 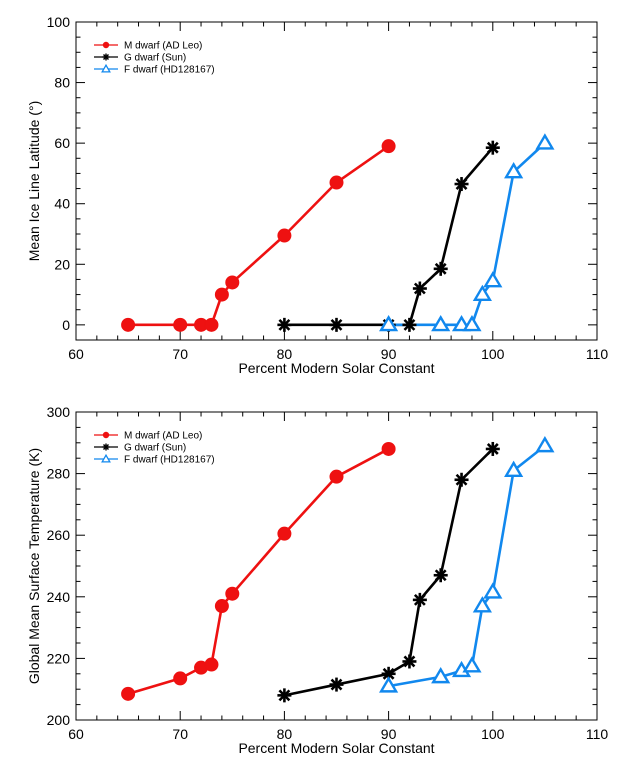 I want to click on y-tick-label: 280, so click(x=59, y=474).